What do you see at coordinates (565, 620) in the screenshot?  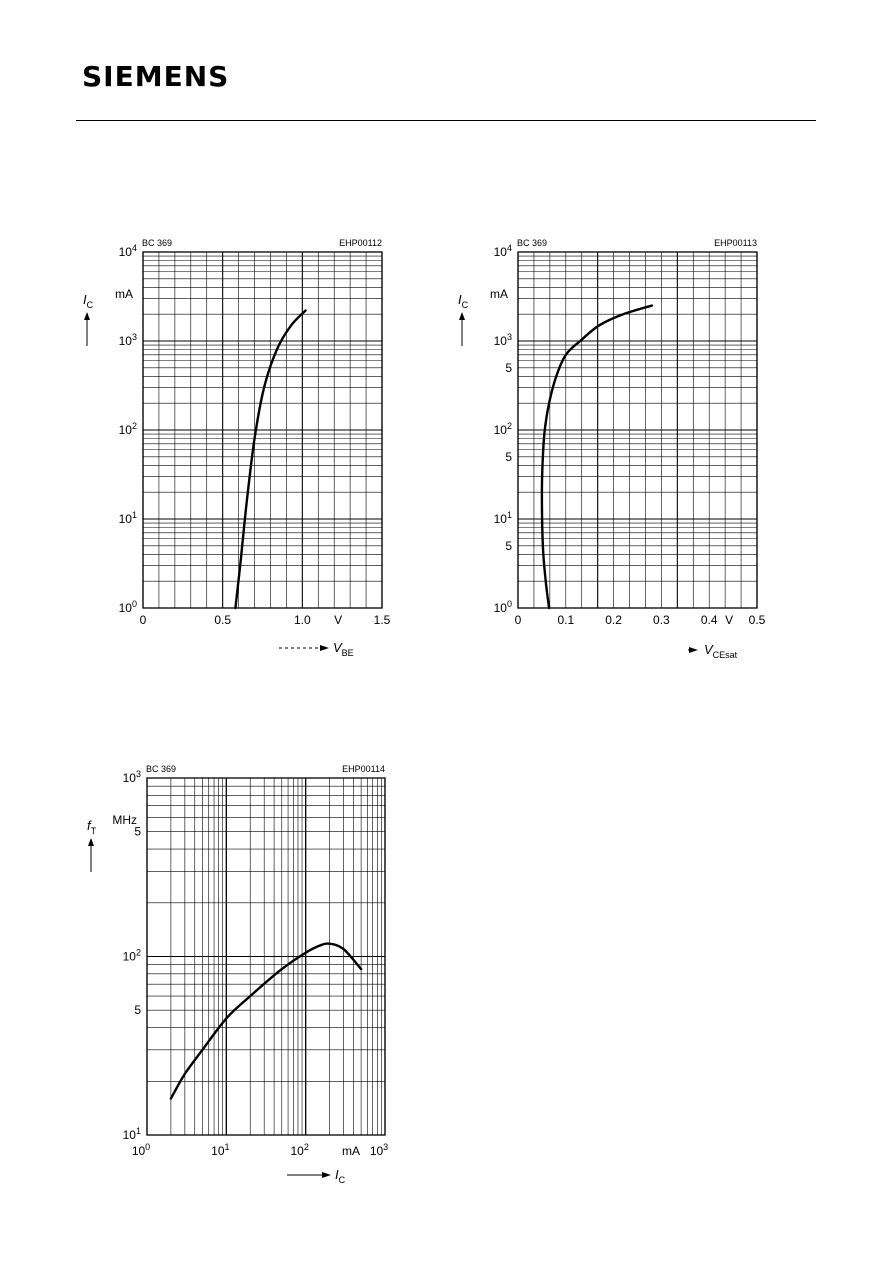 I see `x-tick-label: 0.1` at bounding box center [565, 620].